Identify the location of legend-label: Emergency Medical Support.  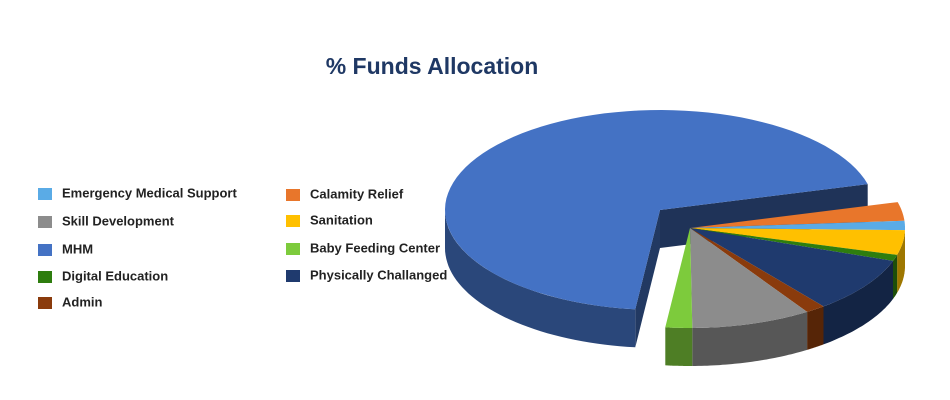
(149, 192).